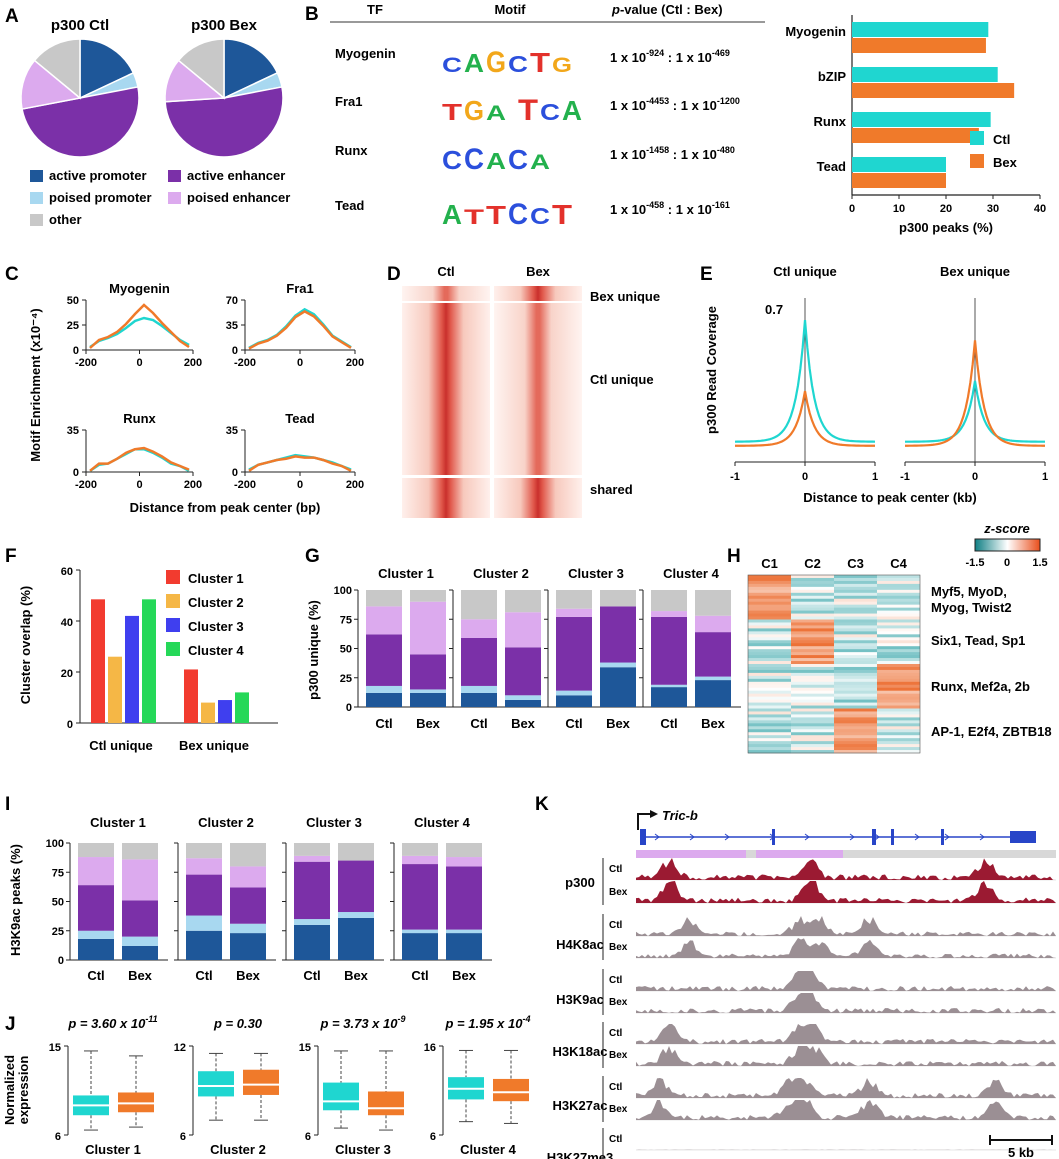 The image size is (1059, 1159). What do you see at coordinates (846, 1088) in the screenshot?
I see `signal-h3k27ac-ctl` at bounding box center [846, 1088].